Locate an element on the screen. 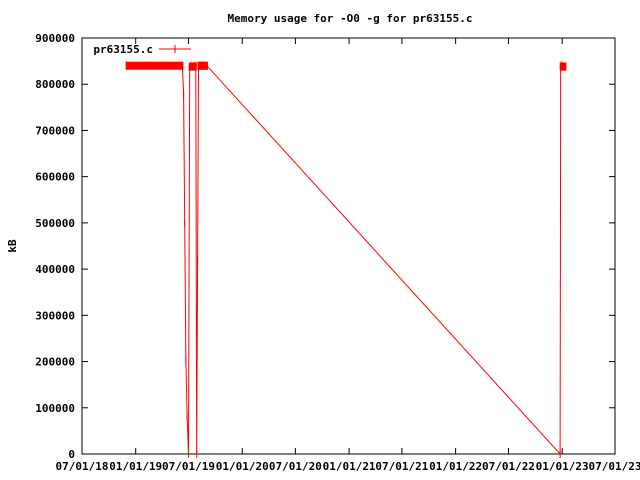  y-tick-label: 100000 is located at coordinates (55, 408).